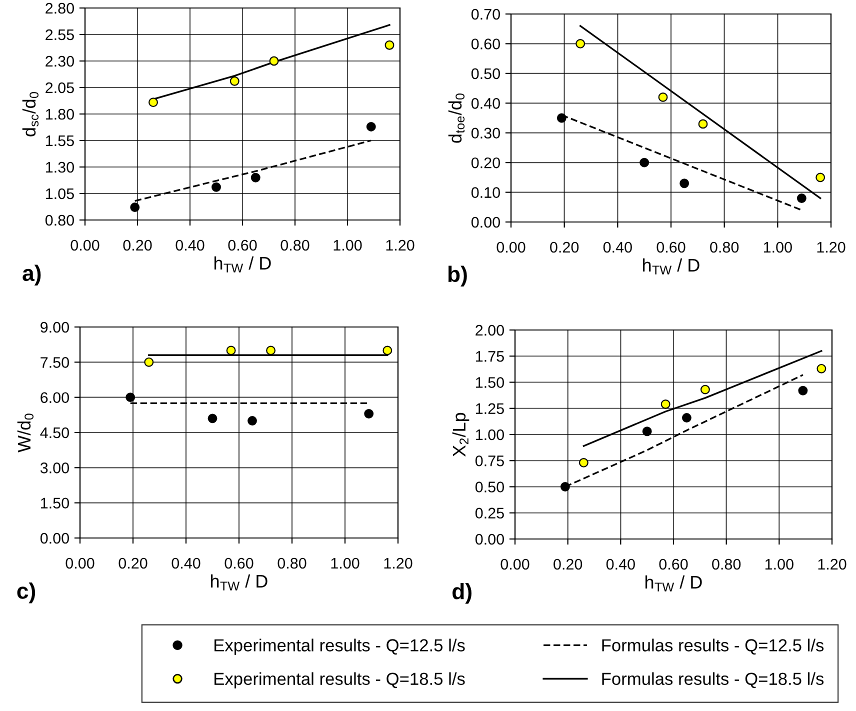 This screenshot has width=856, height=711. What do you see at coordinates (485, 162) in the screenshot?
I see `y-tick-label: 0.20` at bounding box center [485, 162].